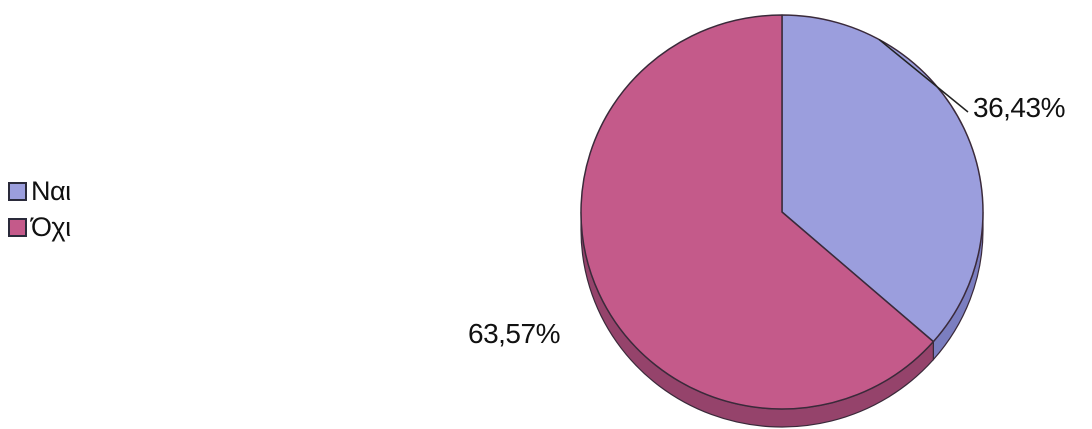 The width and height of the screenshot is (1092, 429). What do you see at coordinates (514, 333) in the screenshot?
I see `data-label-ochi: 63,57%` at bounding box center [514, 333].